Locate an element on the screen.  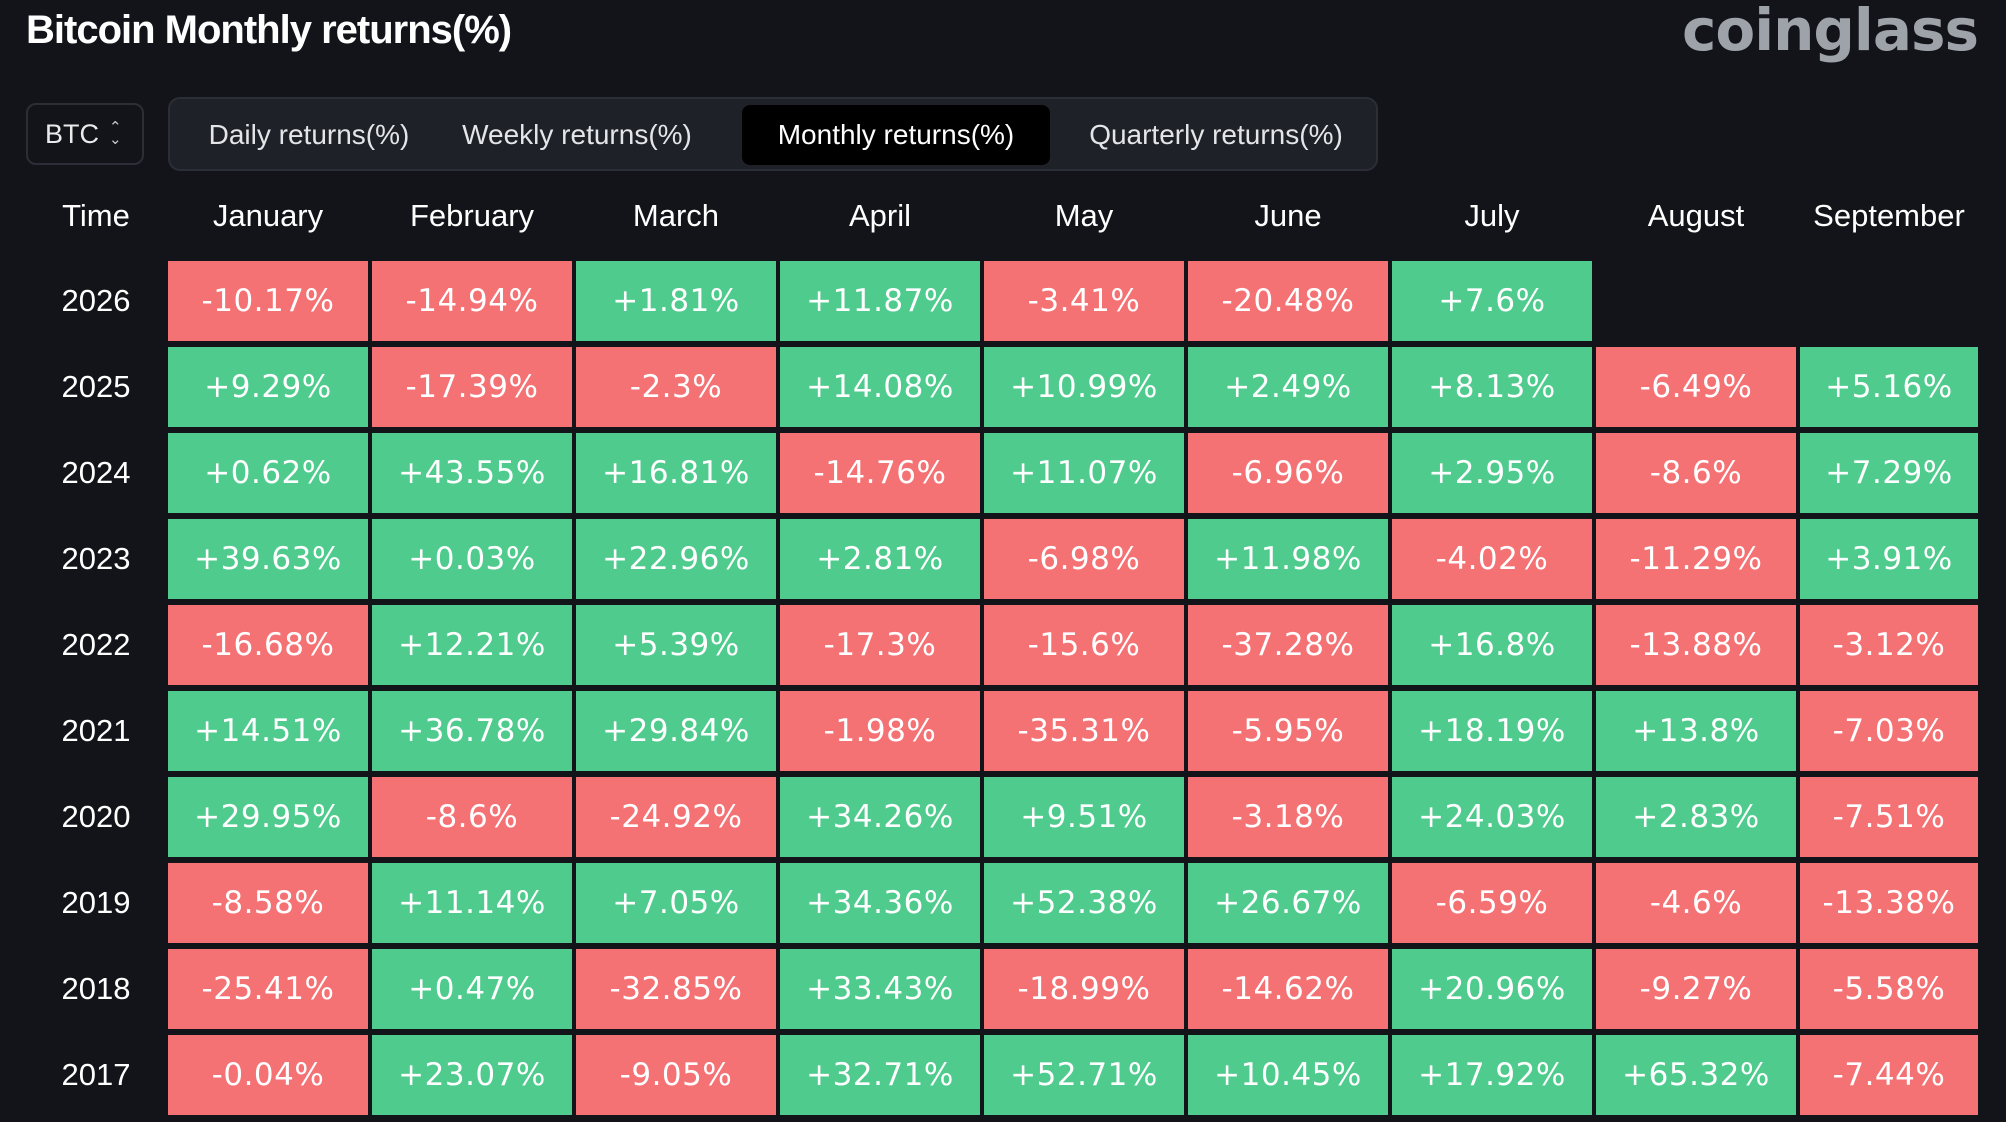
return-cell: +9.51% is located at coordinates (1084, 817).